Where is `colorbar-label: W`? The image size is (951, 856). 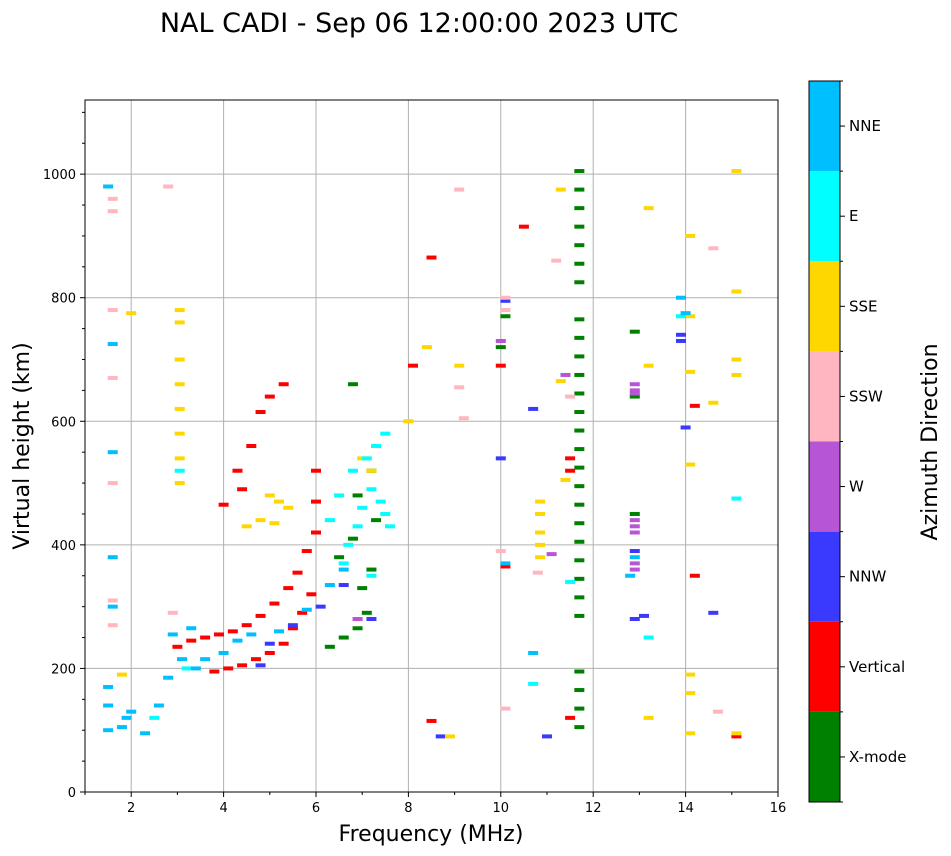 colorbar-label: W is located at coordinates (856, 487).